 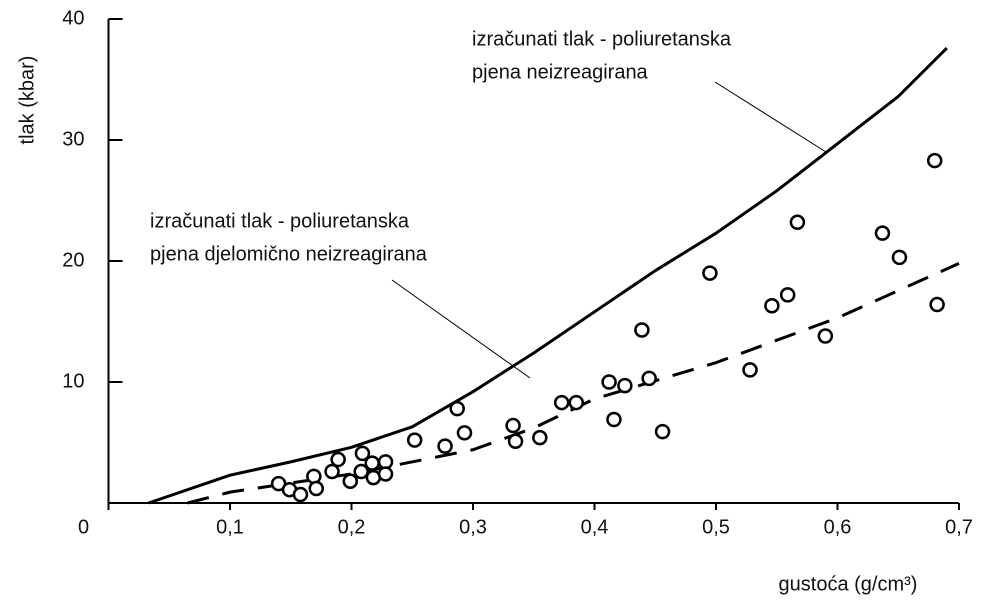 What do you see at coordinates (848, 584) in the screenshot?
I see `x-axis-label: gustoća (g/cm³)` at bounding box center [848, 584].